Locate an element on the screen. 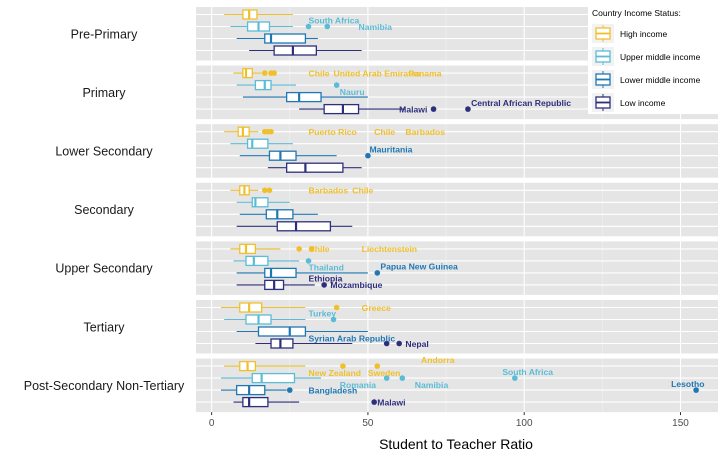  annotation-turkey: Turkey is located at coordinates (323, 313).